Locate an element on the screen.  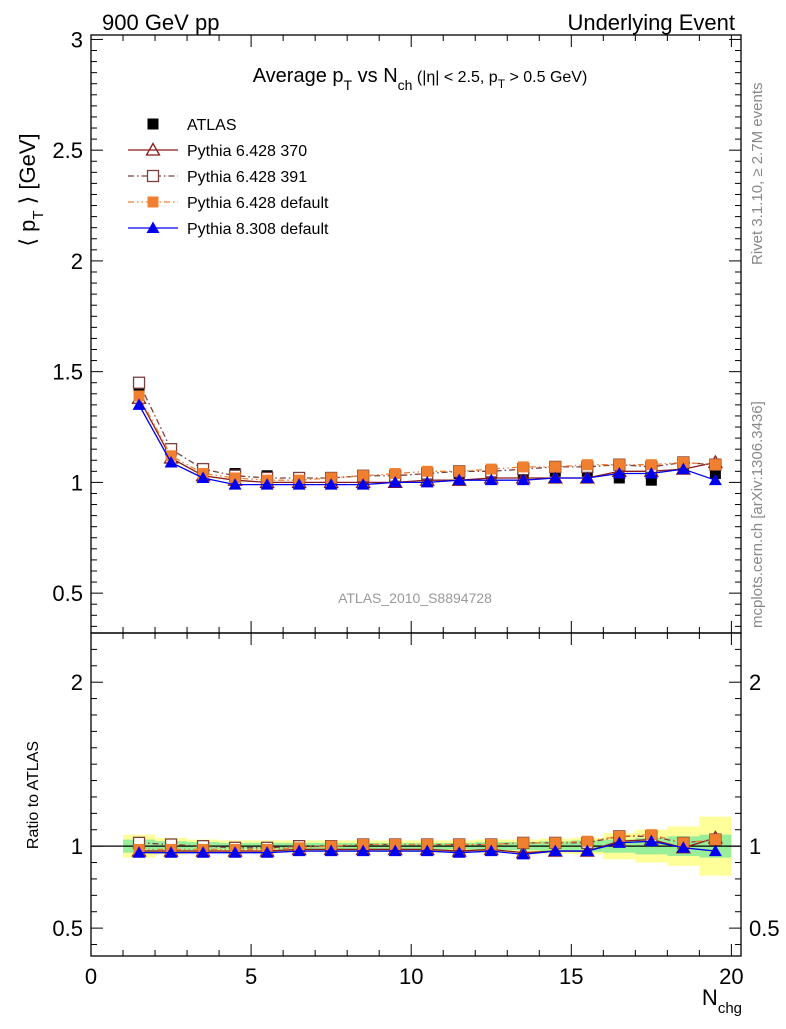
ylabel-part-b: ⟩ [GeV] is located at coordinates (27, 171).